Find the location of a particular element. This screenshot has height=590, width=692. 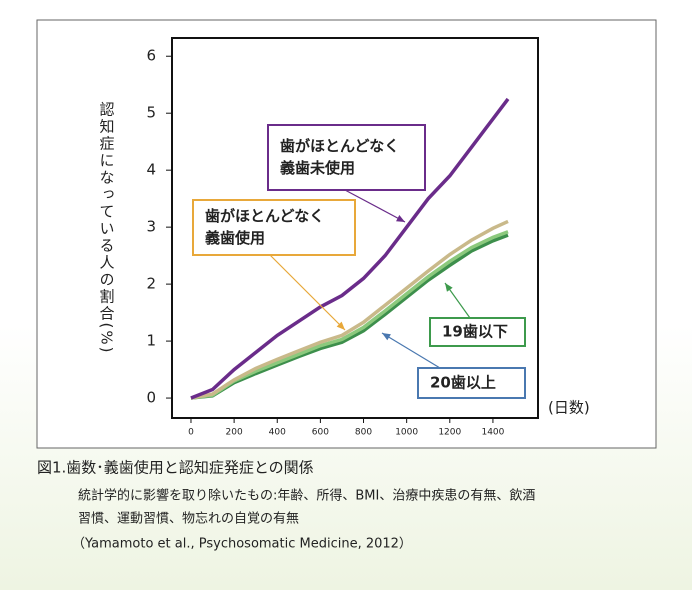

y-tick-label: 0 is located at coordinates (151, 398).